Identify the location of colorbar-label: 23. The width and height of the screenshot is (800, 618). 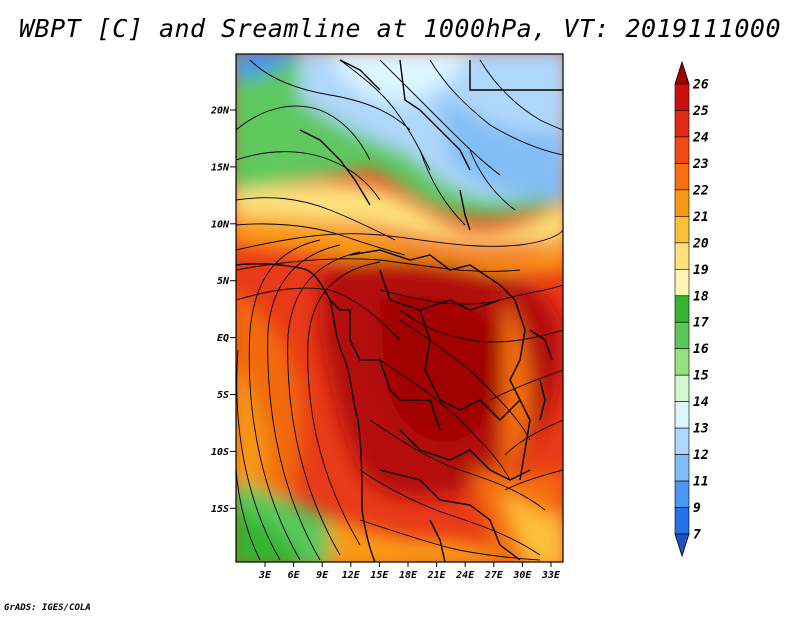
(700, 164).